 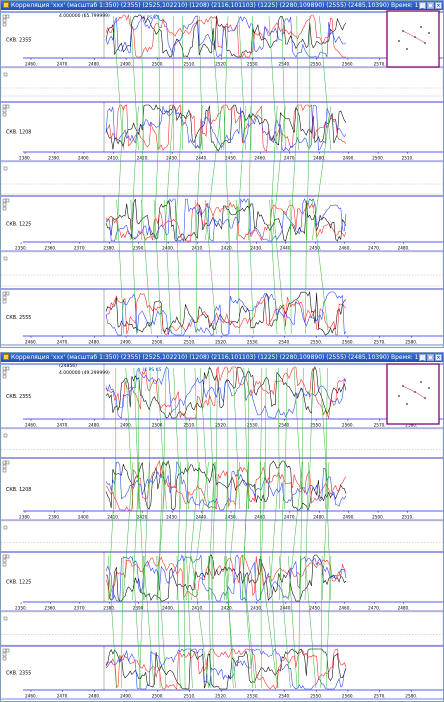 What do you see at coordinates (422, 357) in the screenshot?
I see `minimize-icon: _` at bounding box center [422, 357].